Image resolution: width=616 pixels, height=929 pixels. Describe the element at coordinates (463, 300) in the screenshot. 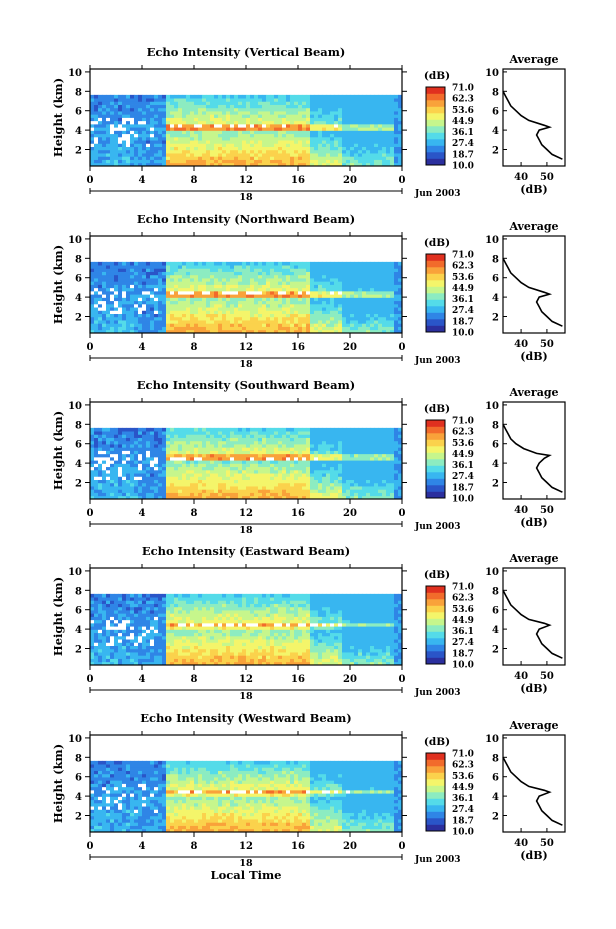

I see `colorbar-tick-label: 36.1` at that location.